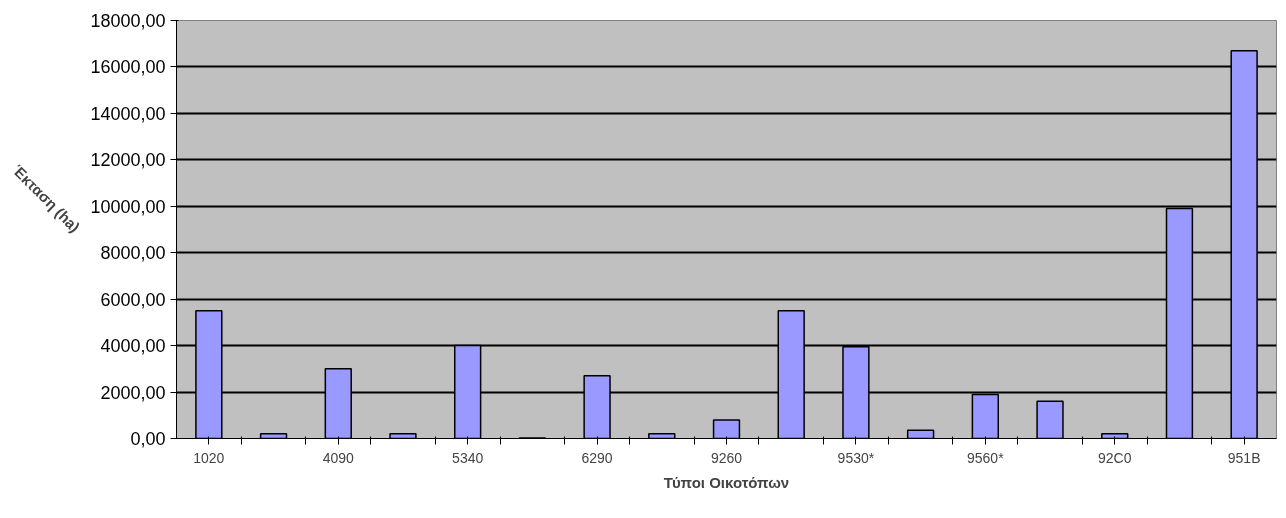  I want to click on y-tick-label: 2000,00, so click(133, 392).